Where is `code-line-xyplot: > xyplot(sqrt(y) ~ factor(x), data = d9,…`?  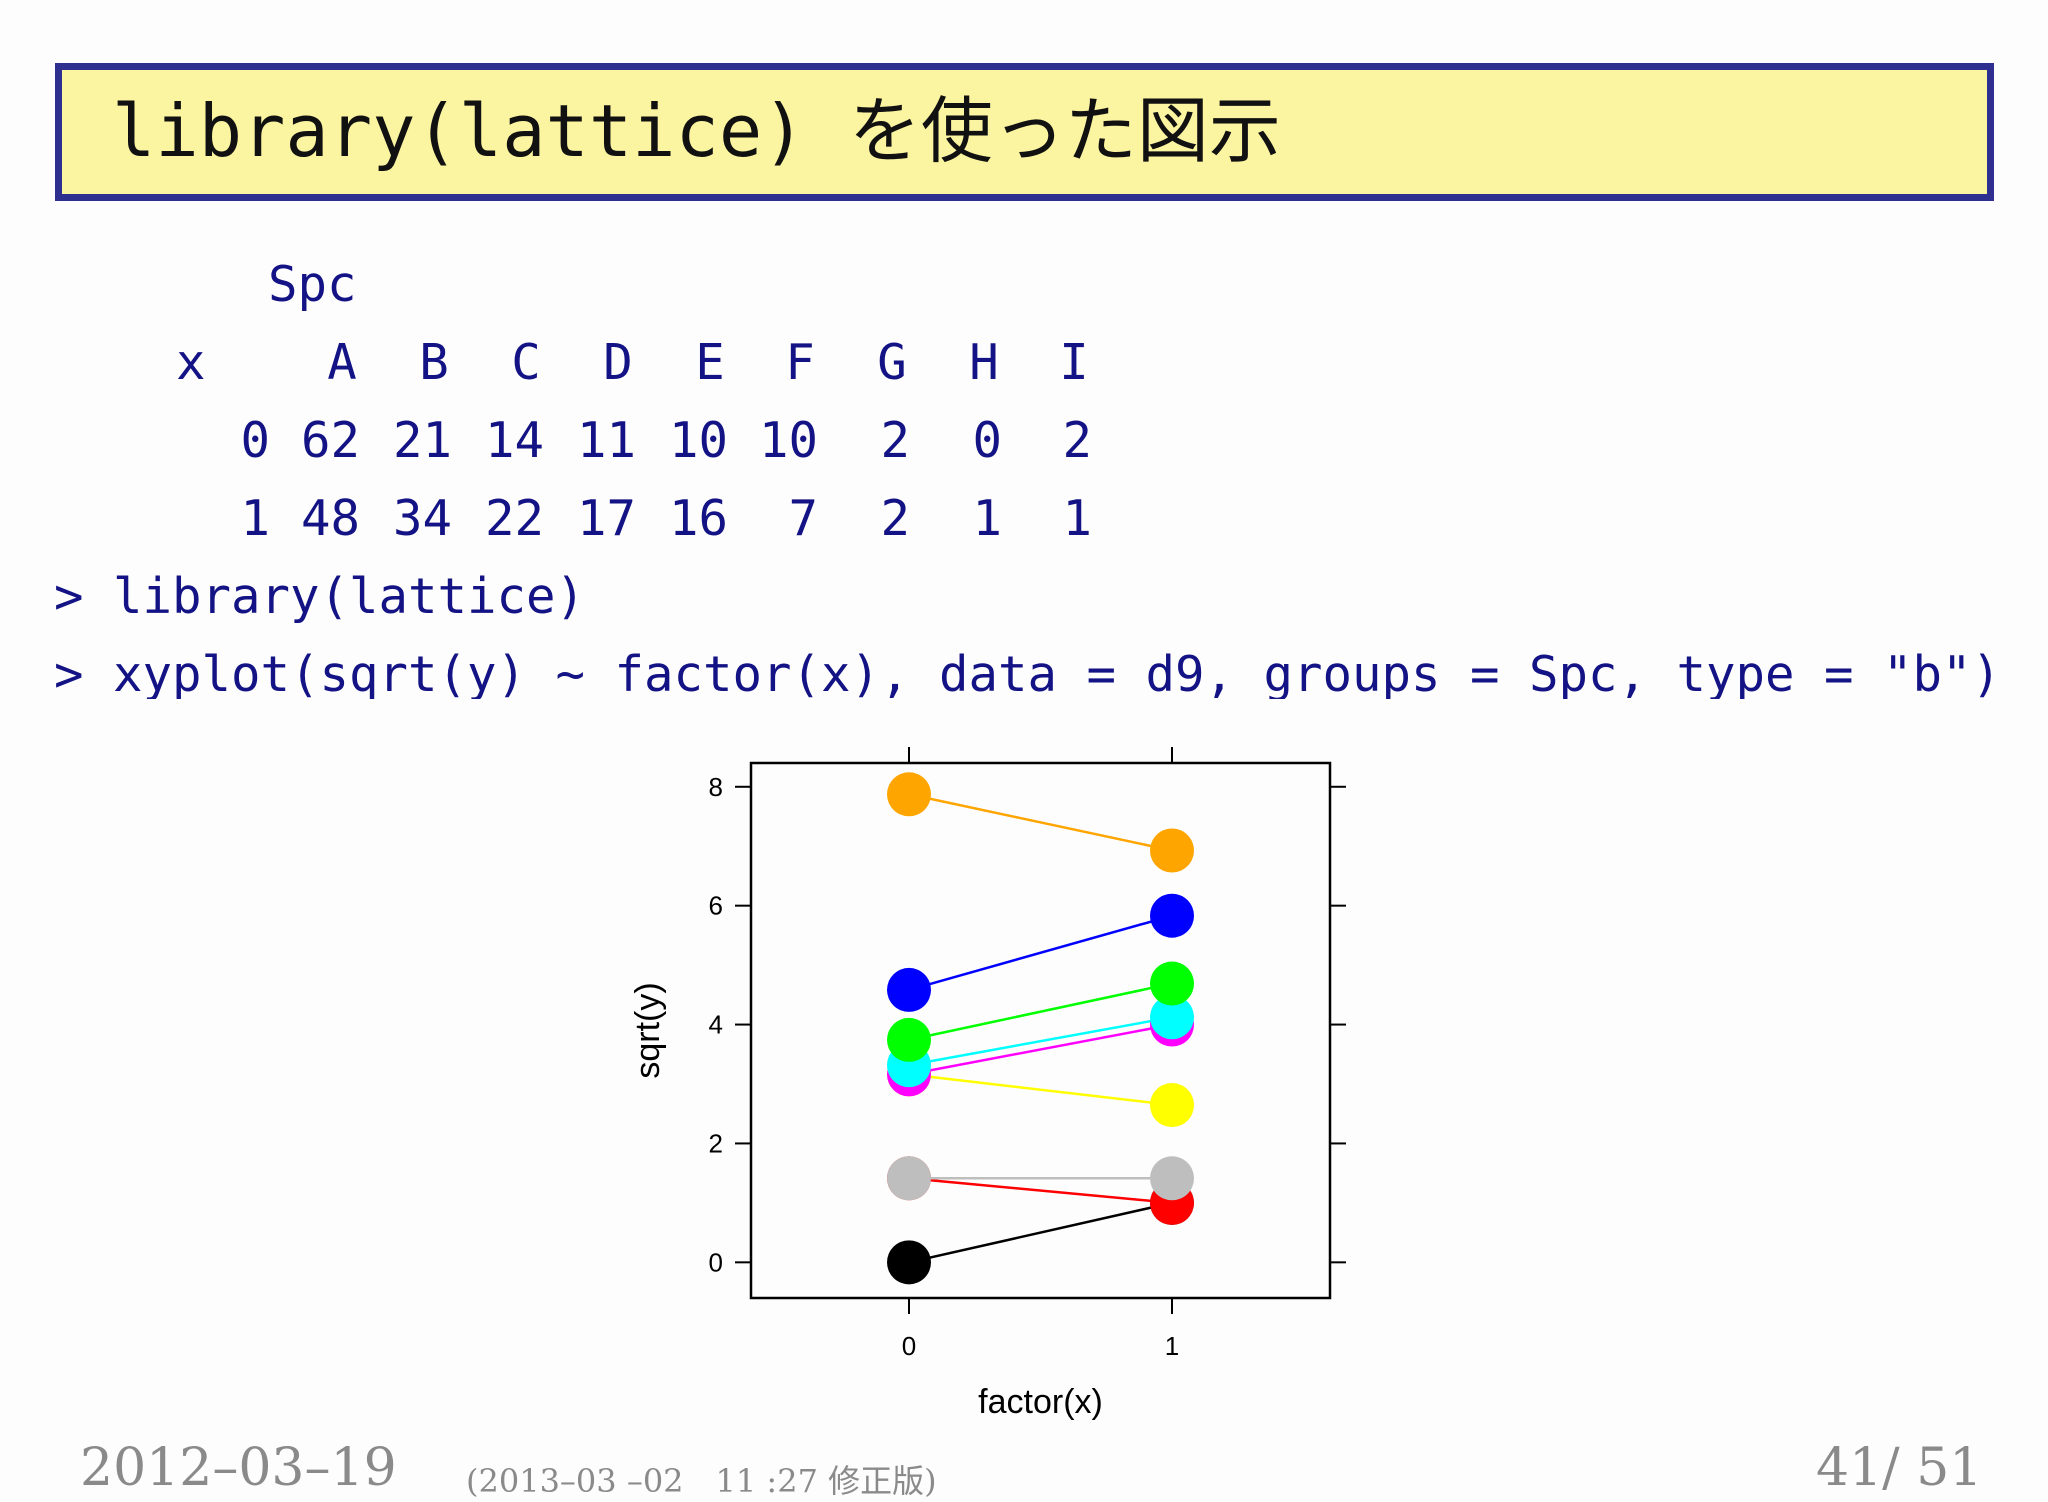
code-line-xyplot: > xyplot(sqrt(y) ~ factor(x), data = d9,… is located at coordinates (1028, 674).